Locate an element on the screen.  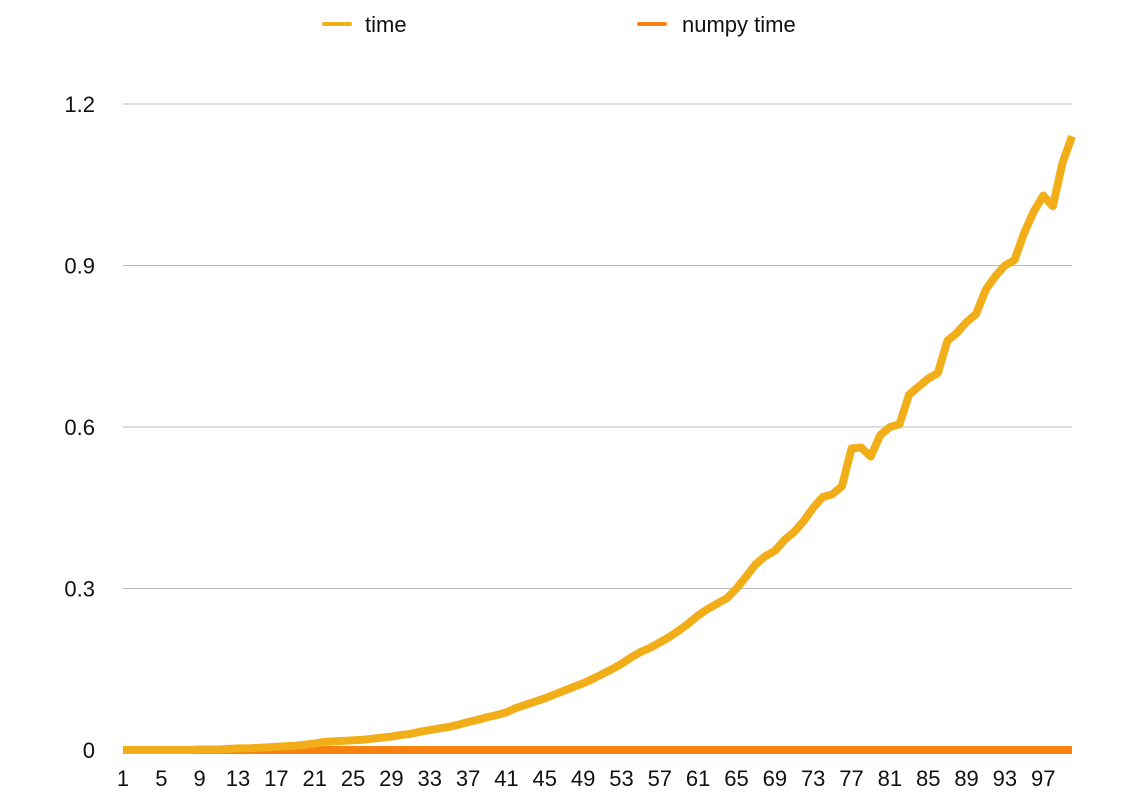
y-tick-label: 1.2 is located at coordinates (79, 104).